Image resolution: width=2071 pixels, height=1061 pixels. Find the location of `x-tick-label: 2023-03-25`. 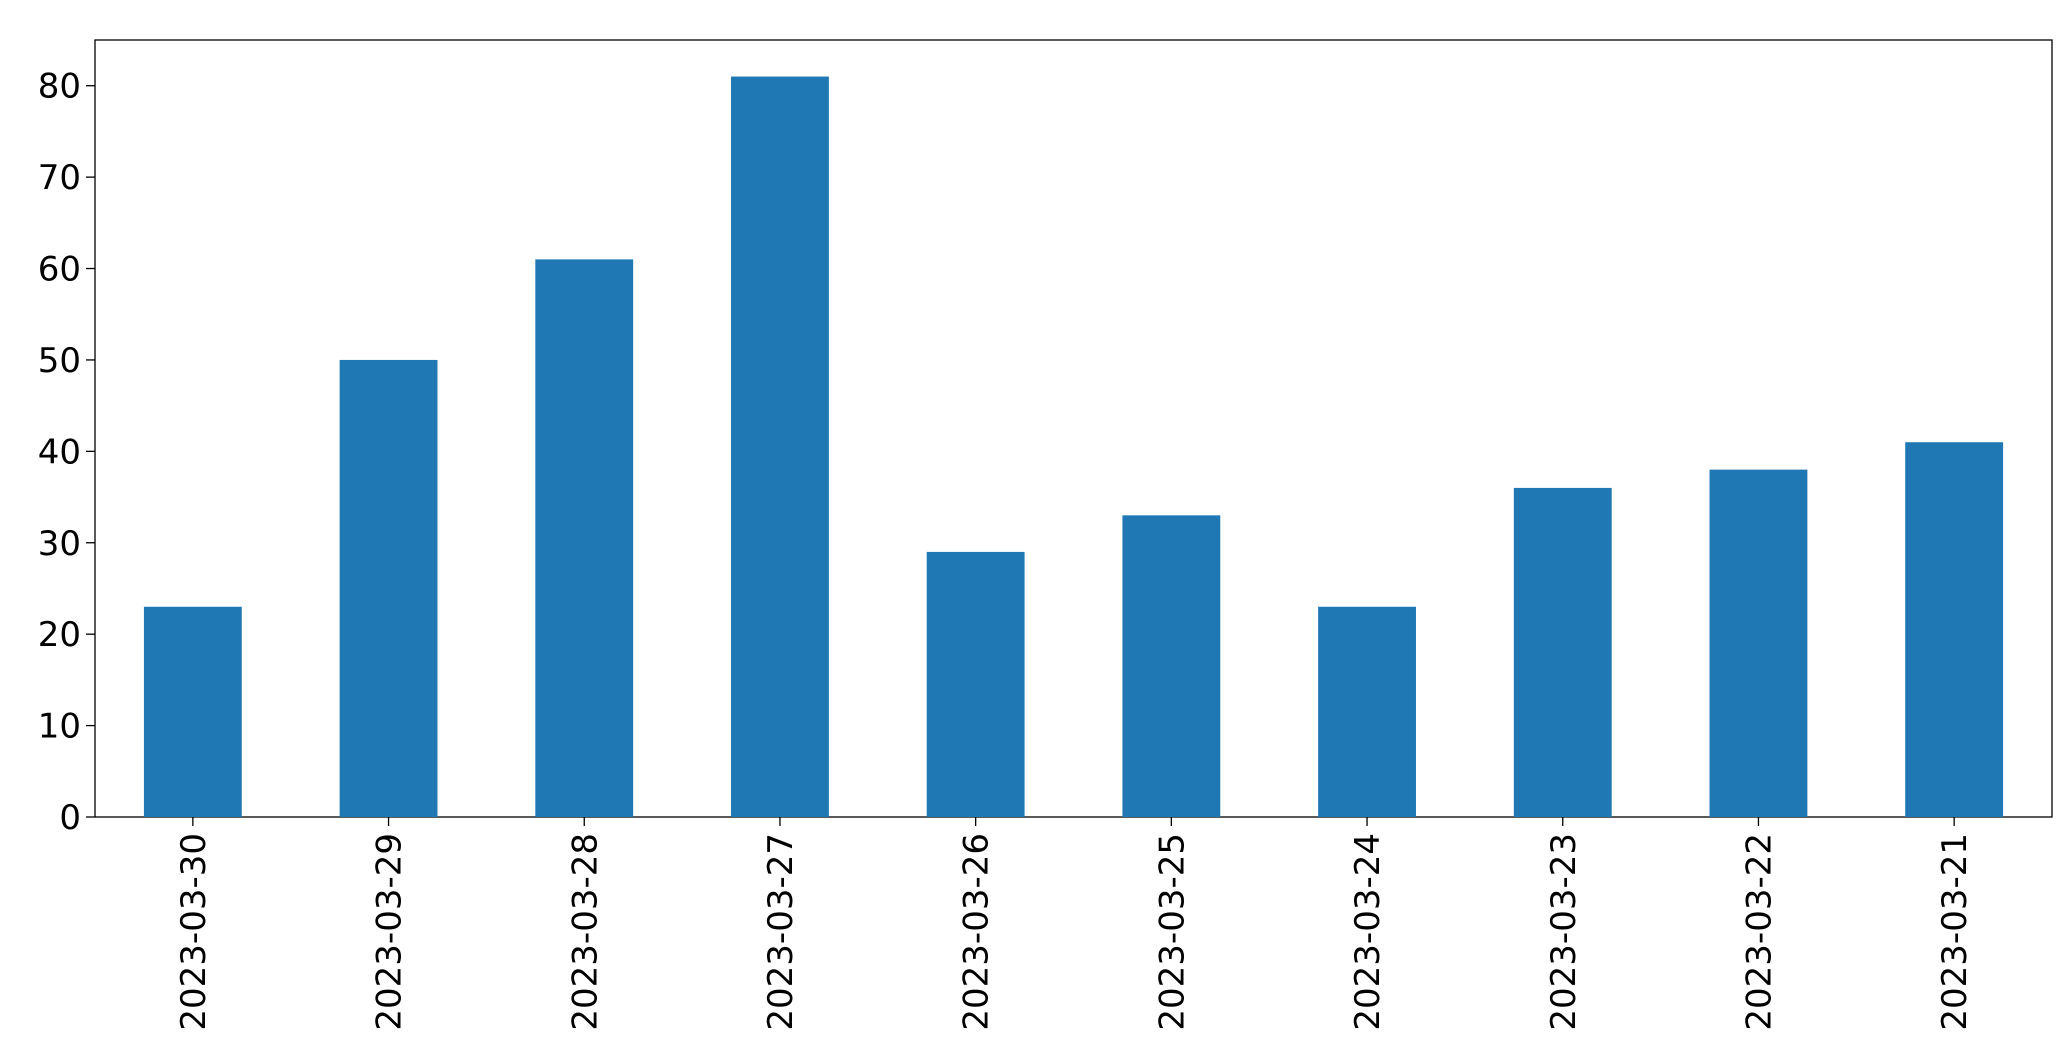

x-tick-label: 2023-03-25 is located at coordinates (1172, 932).